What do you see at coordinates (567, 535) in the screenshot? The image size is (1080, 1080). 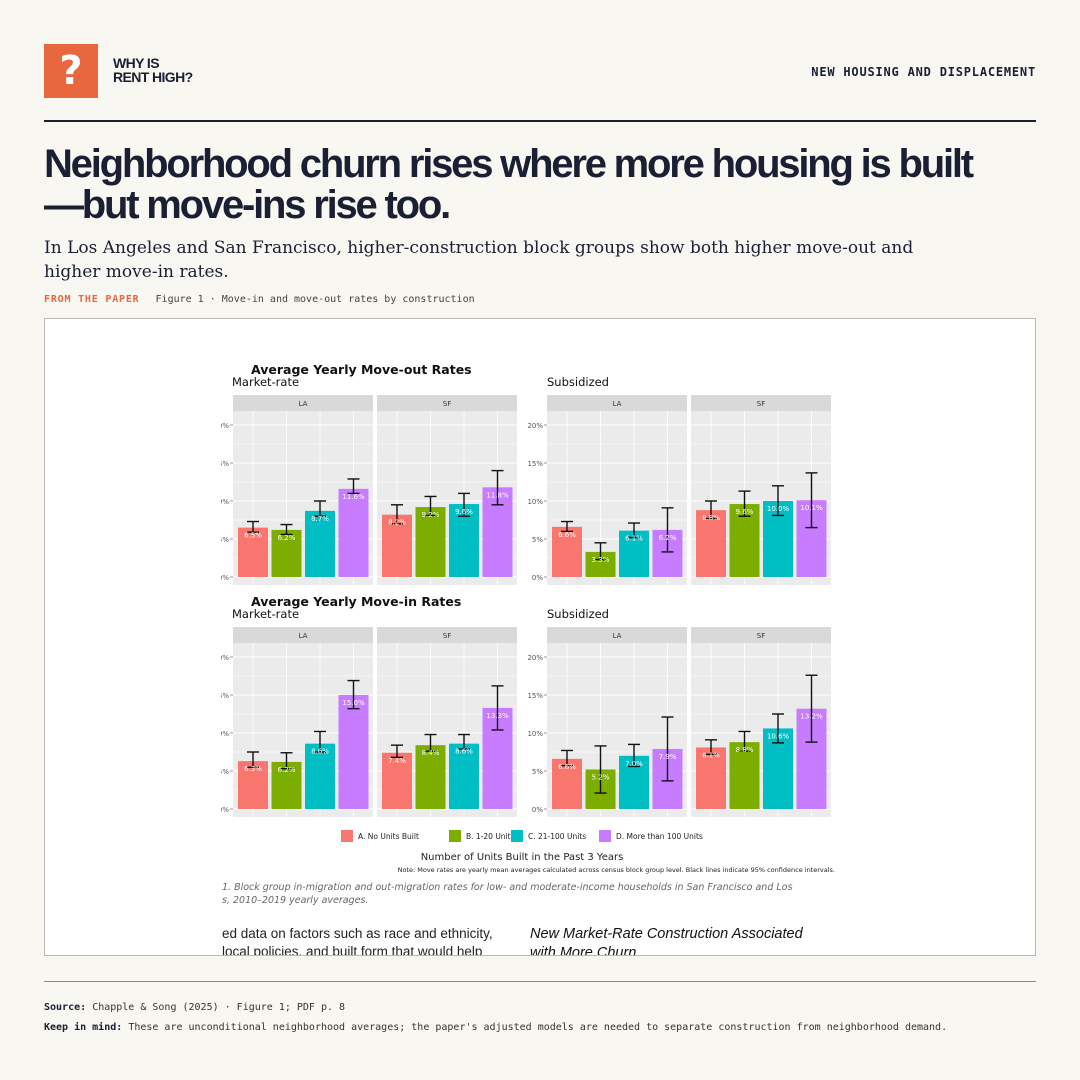 I see `data-label: 6.6%` at bounding box center [567, 535].